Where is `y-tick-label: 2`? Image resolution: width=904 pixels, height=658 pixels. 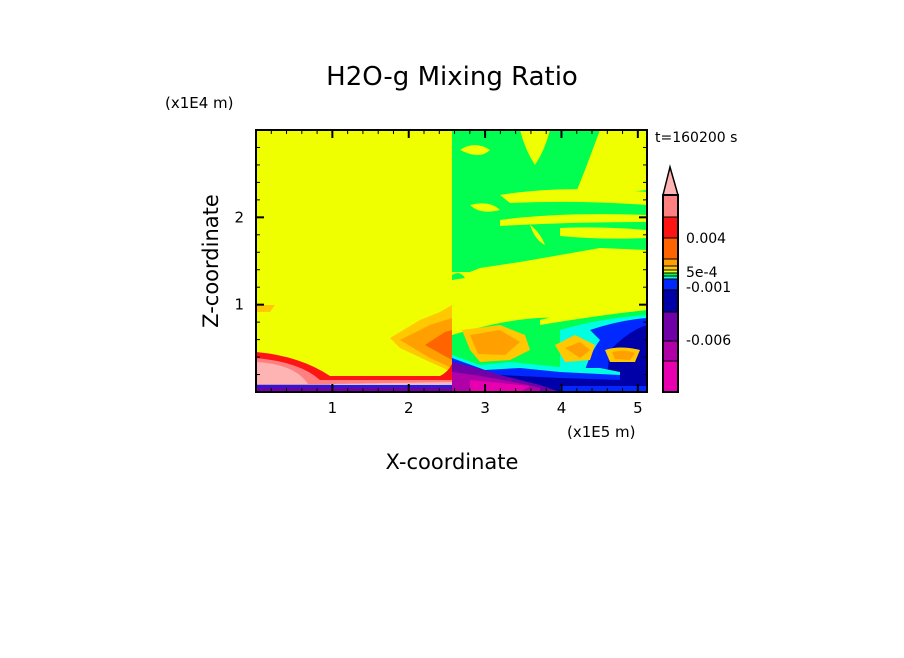 y-tick-label: 2 is located at coordinates (239, 217).